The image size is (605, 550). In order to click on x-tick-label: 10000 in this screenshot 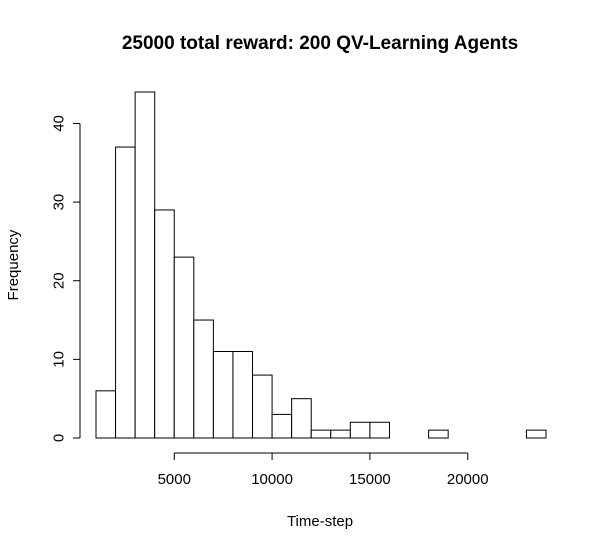, I will do `click(272, 479)`.